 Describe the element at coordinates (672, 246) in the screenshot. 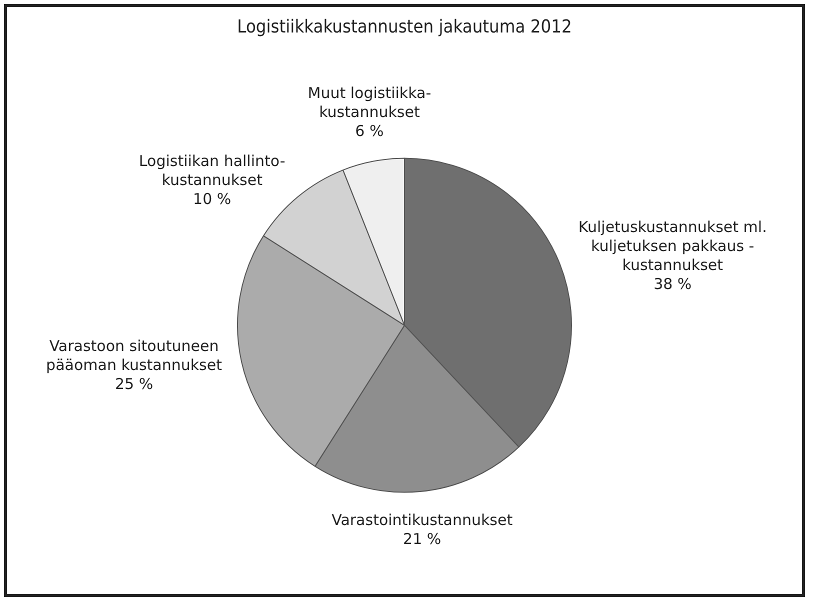

I see `slice-label: Kuljetuskustannukset ml. kuljetuksen pakkaus - kustannukset` at that location.